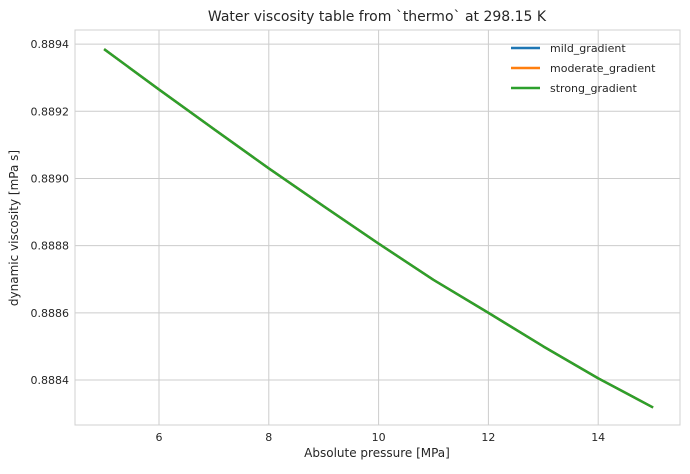  I want to click on x-tick-label: 10, so click(379, 437).